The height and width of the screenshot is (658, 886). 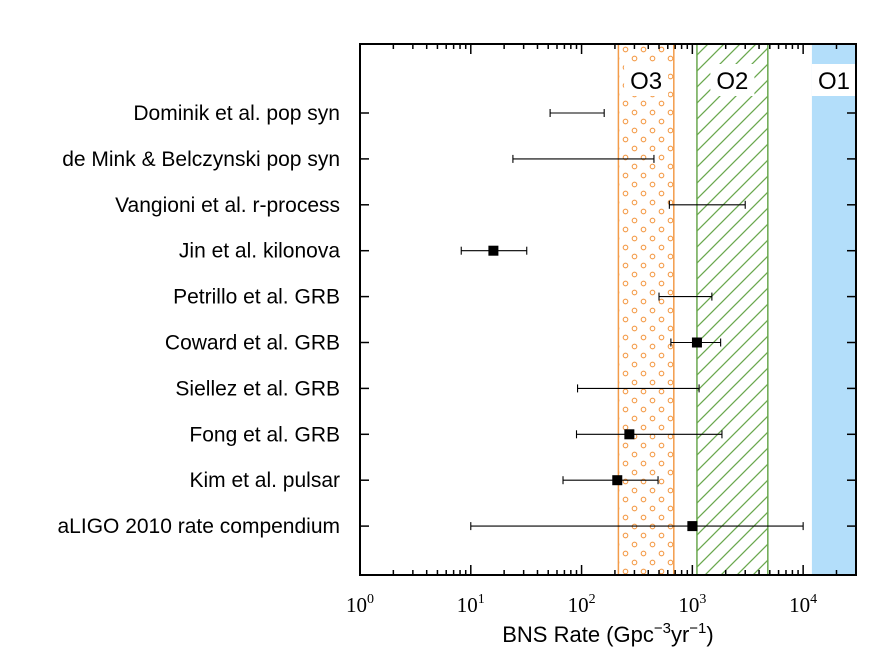 I want to click on row-label: Vangioni et al. r-process, so click(x=227, y=205).